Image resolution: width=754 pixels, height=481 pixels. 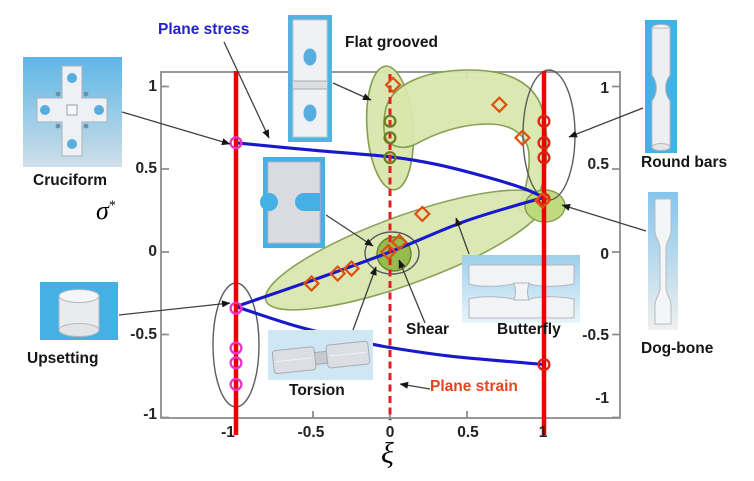 I want to click on shear-pointer, so click(x=412, y=291).